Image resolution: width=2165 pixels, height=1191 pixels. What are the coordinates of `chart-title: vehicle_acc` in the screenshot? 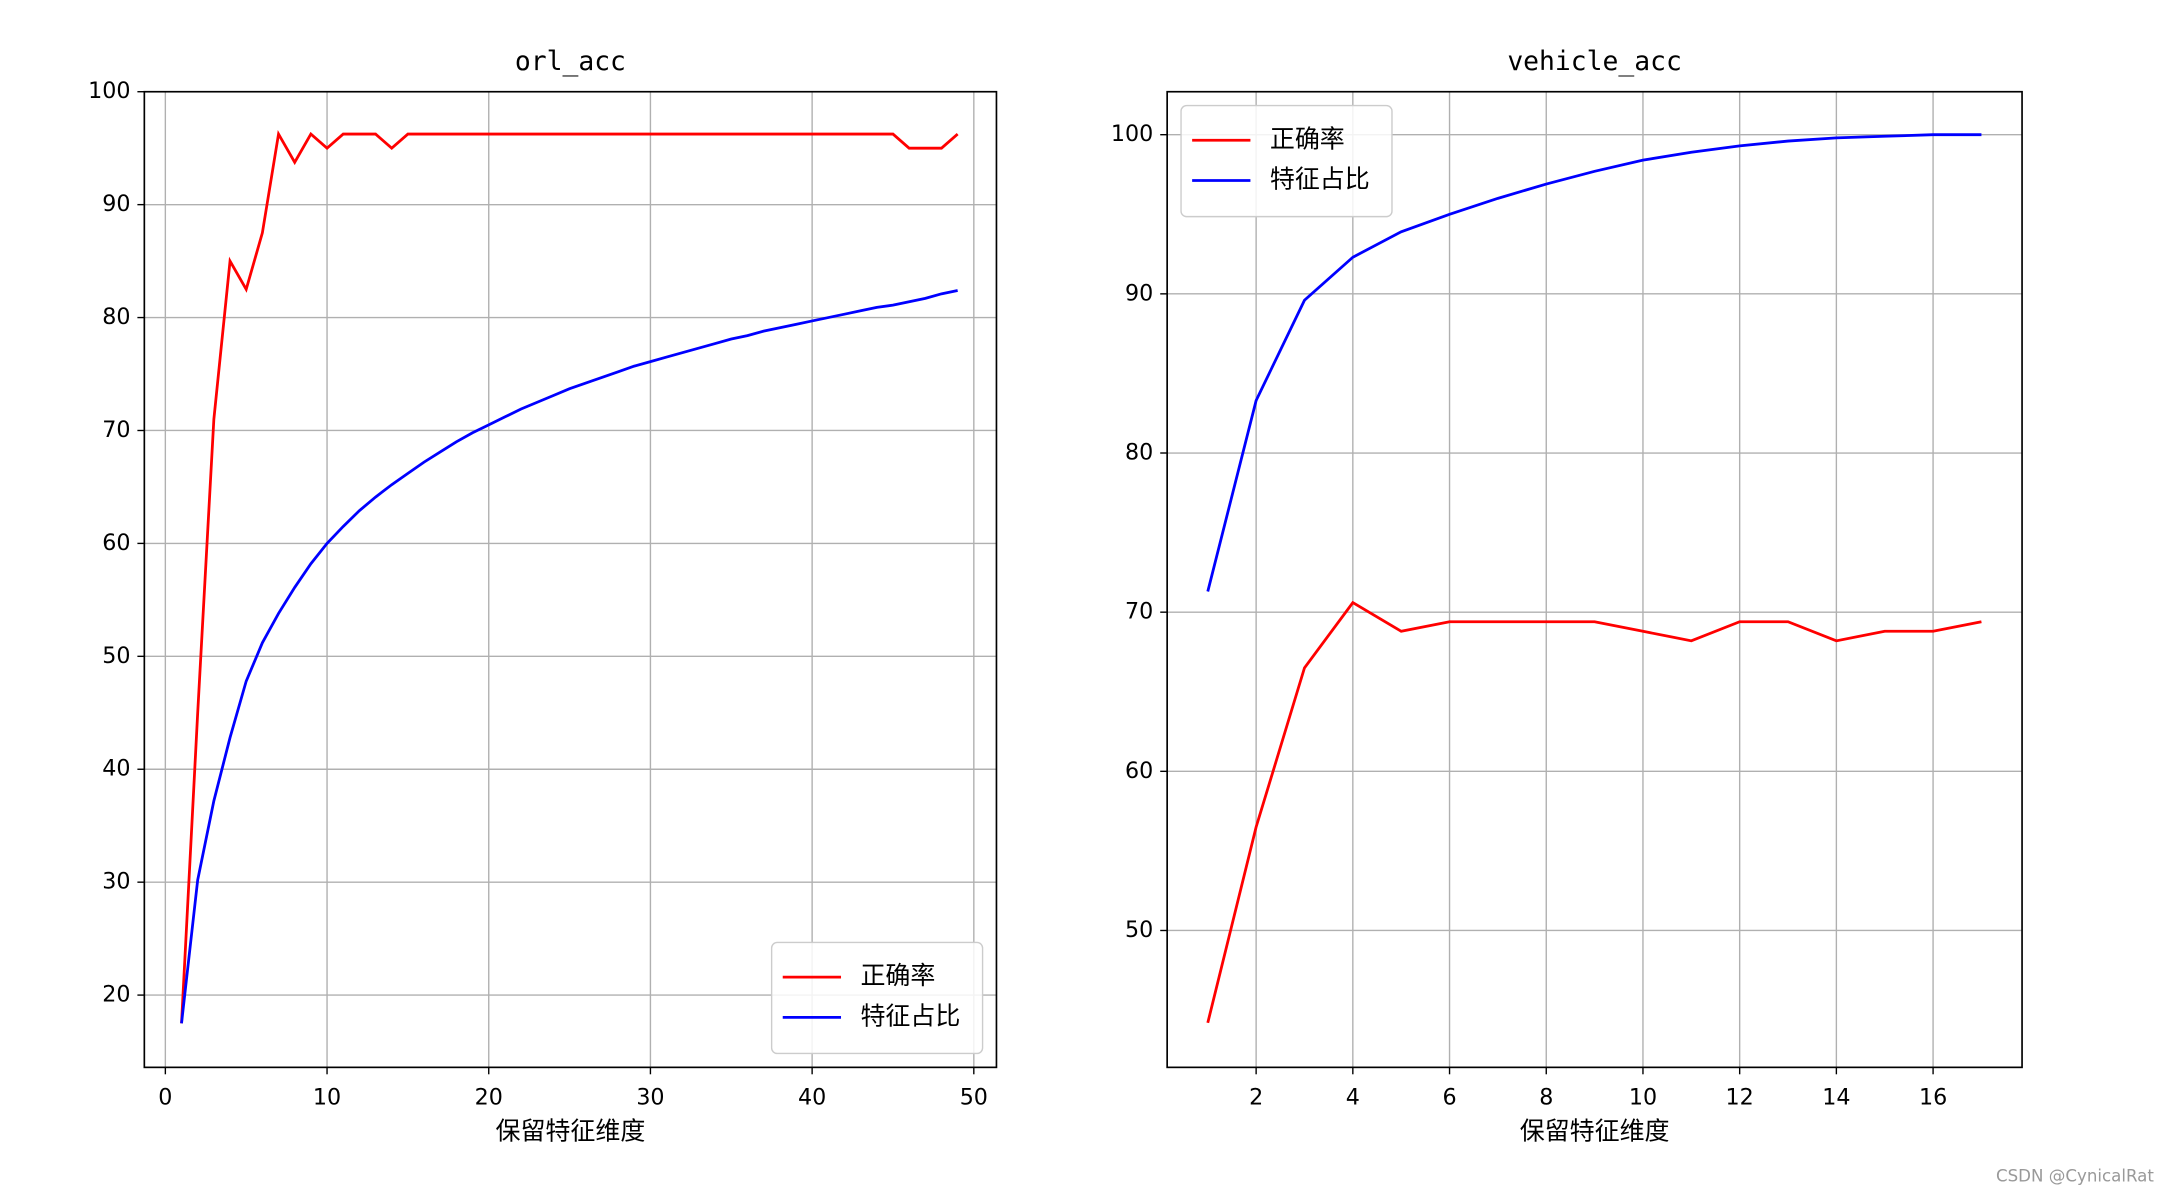 It's located at (1594, 62).